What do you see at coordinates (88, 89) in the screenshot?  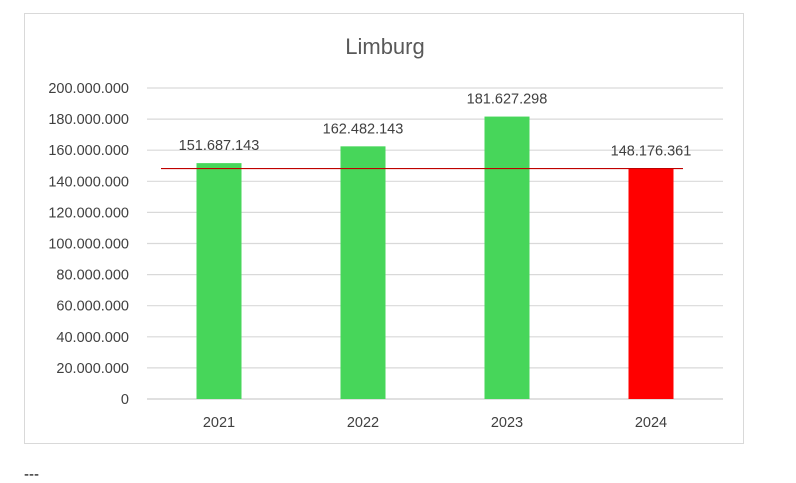 I see `y-tick-label: 200.000.000` at bounding box center [88, 89].